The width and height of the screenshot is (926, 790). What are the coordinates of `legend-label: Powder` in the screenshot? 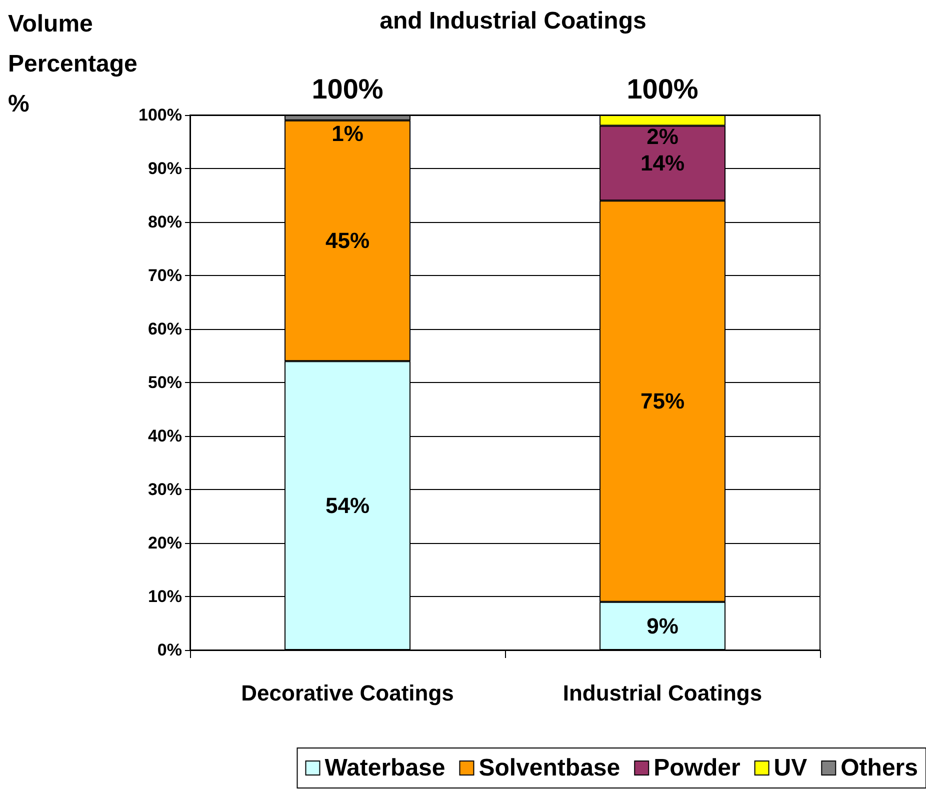 It's located at (697, 768).